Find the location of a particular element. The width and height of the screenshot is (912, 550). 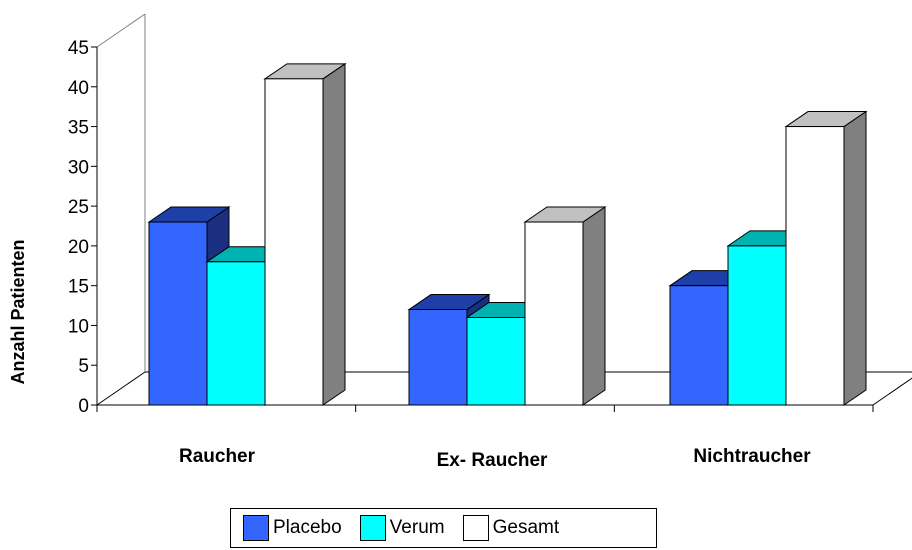

legend-label: Placebo is located at coordinates (307, 527).